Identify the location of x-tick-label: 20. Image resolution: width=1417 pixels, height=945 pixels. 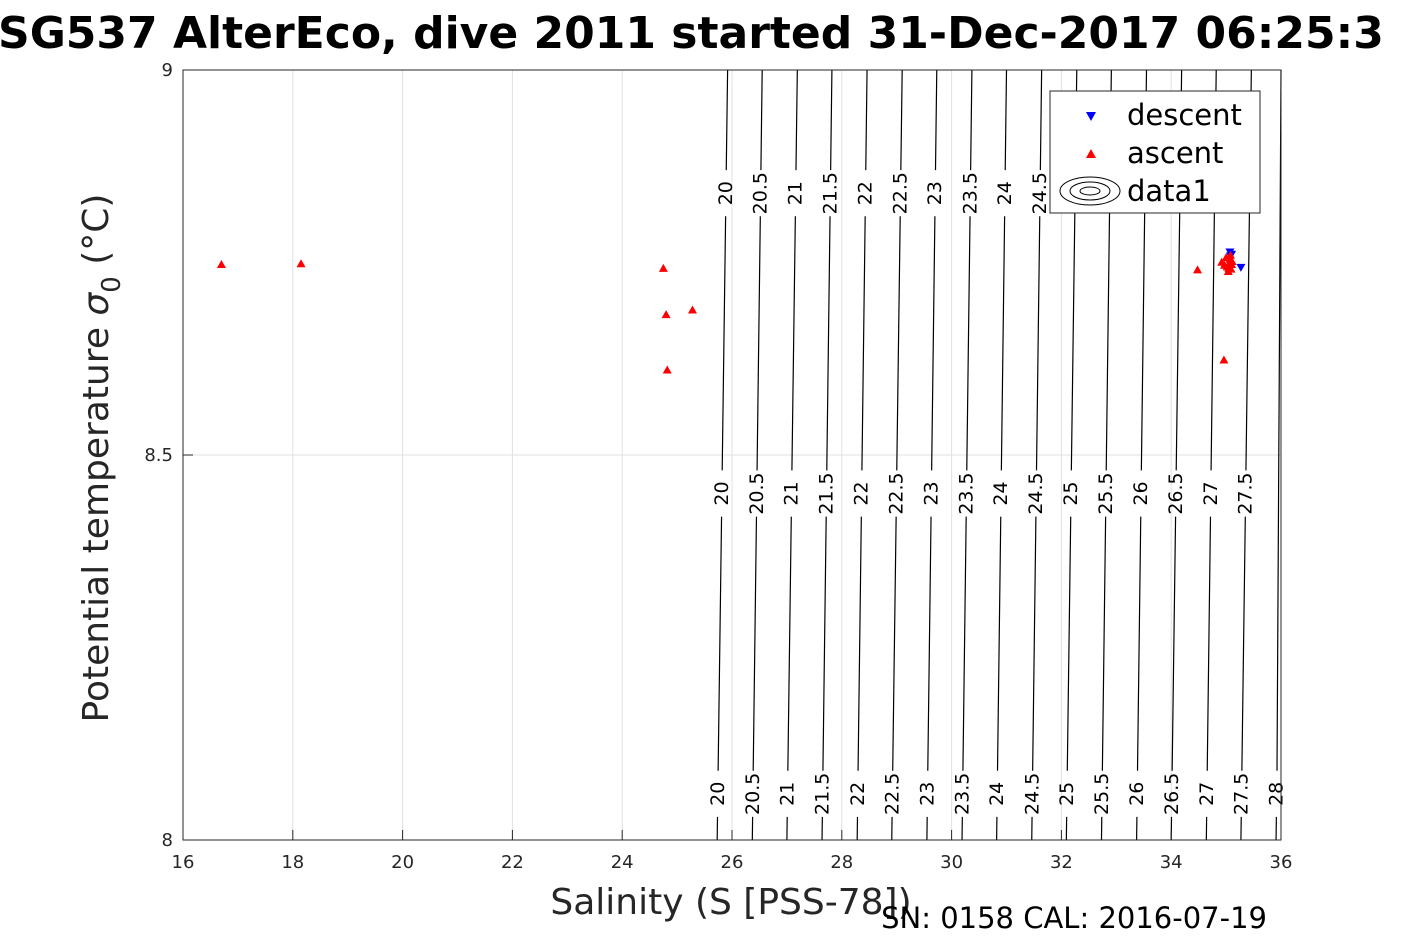
(402, 862).